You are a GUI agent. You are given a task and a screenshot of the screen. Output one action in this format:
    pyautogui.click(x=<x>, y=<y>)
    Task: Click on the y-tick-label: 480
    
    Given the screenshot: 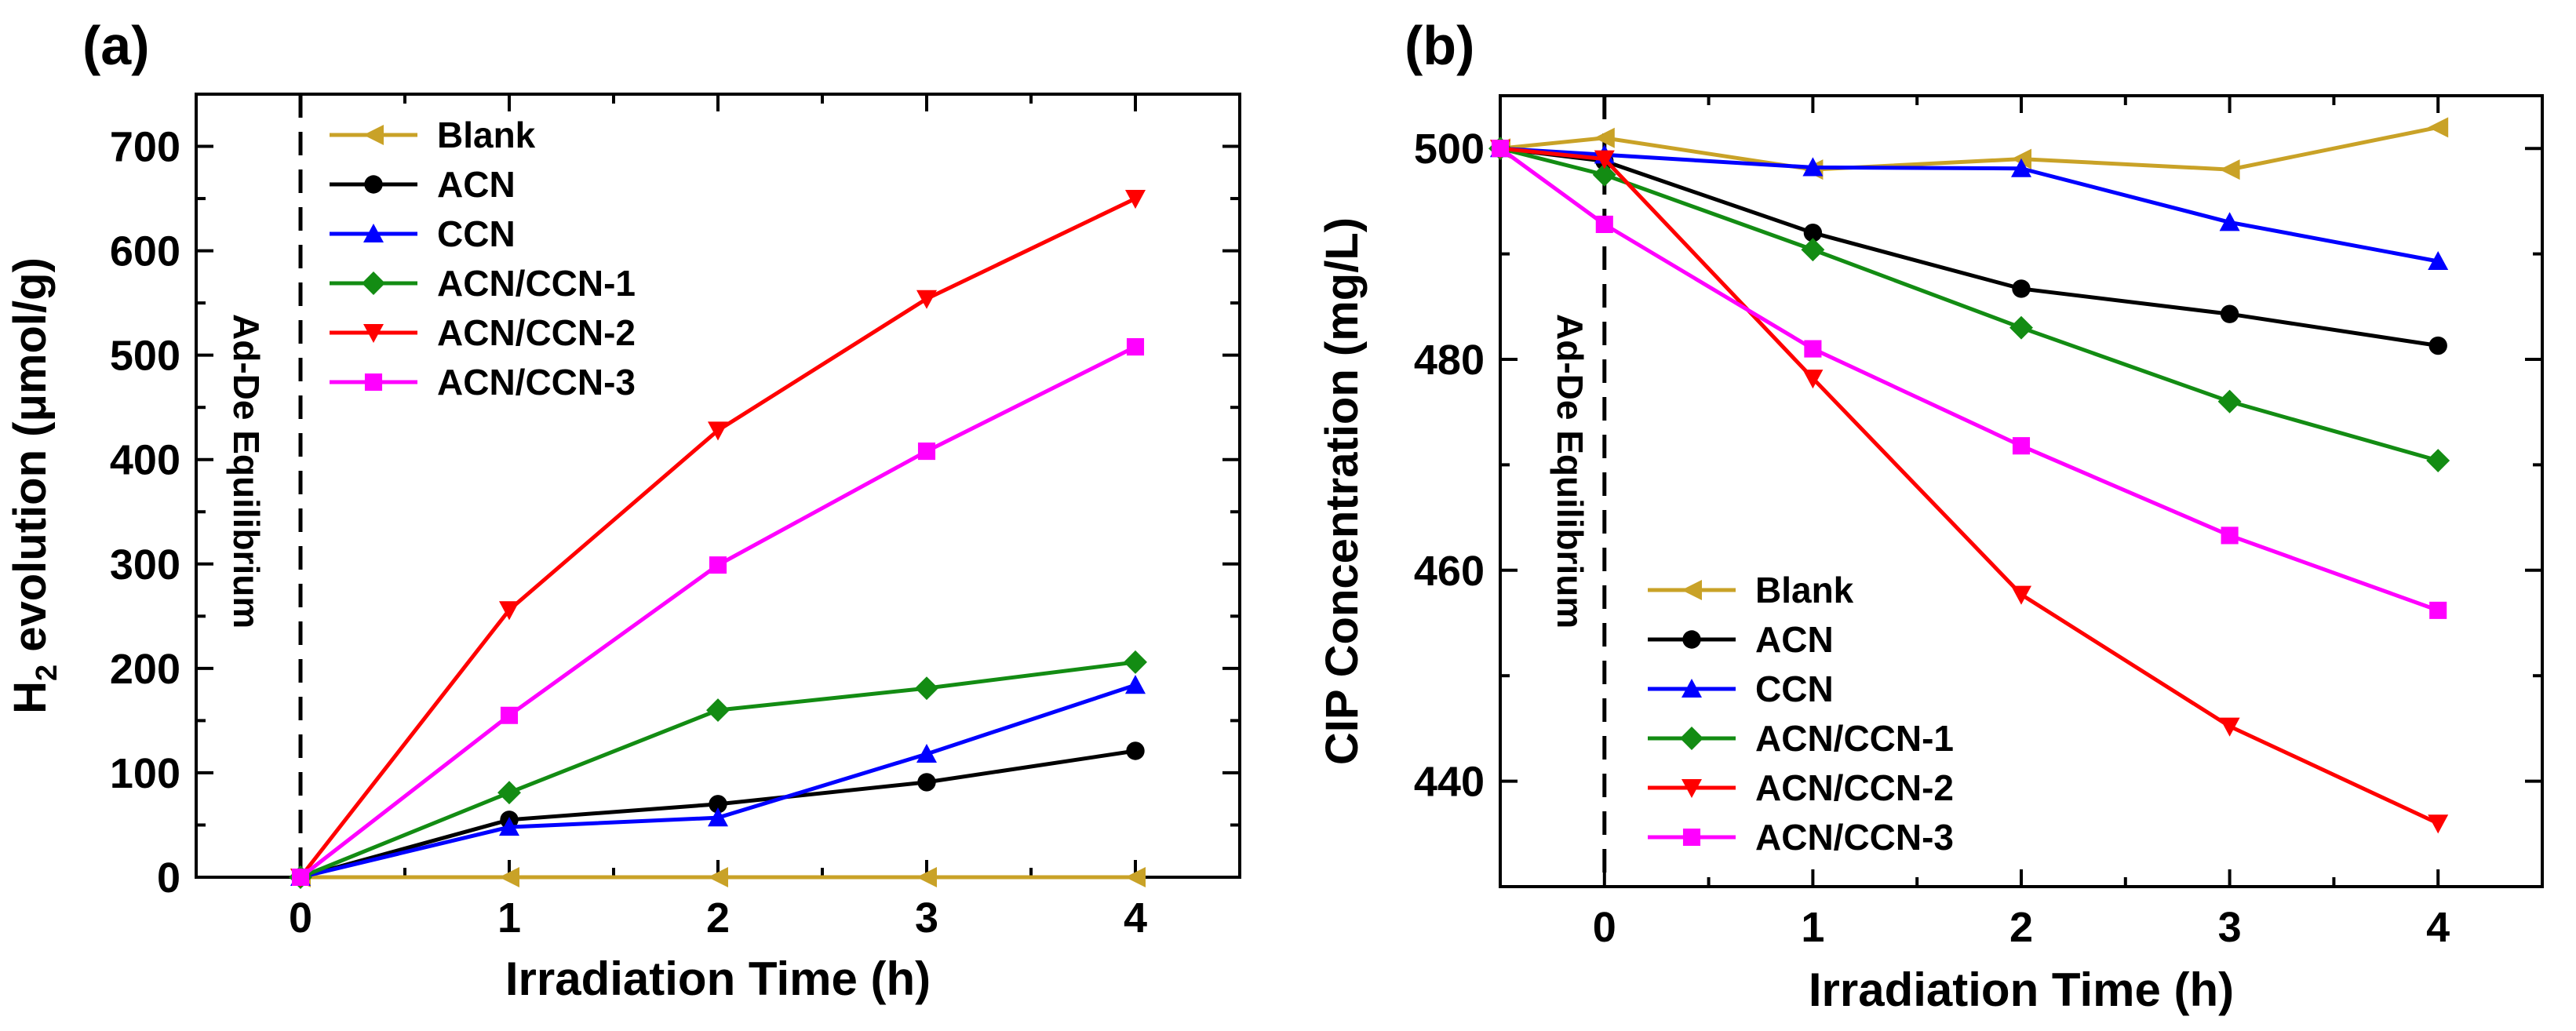 What is the action you would take?
    pyautogui.click(x=1449, y=361)
    